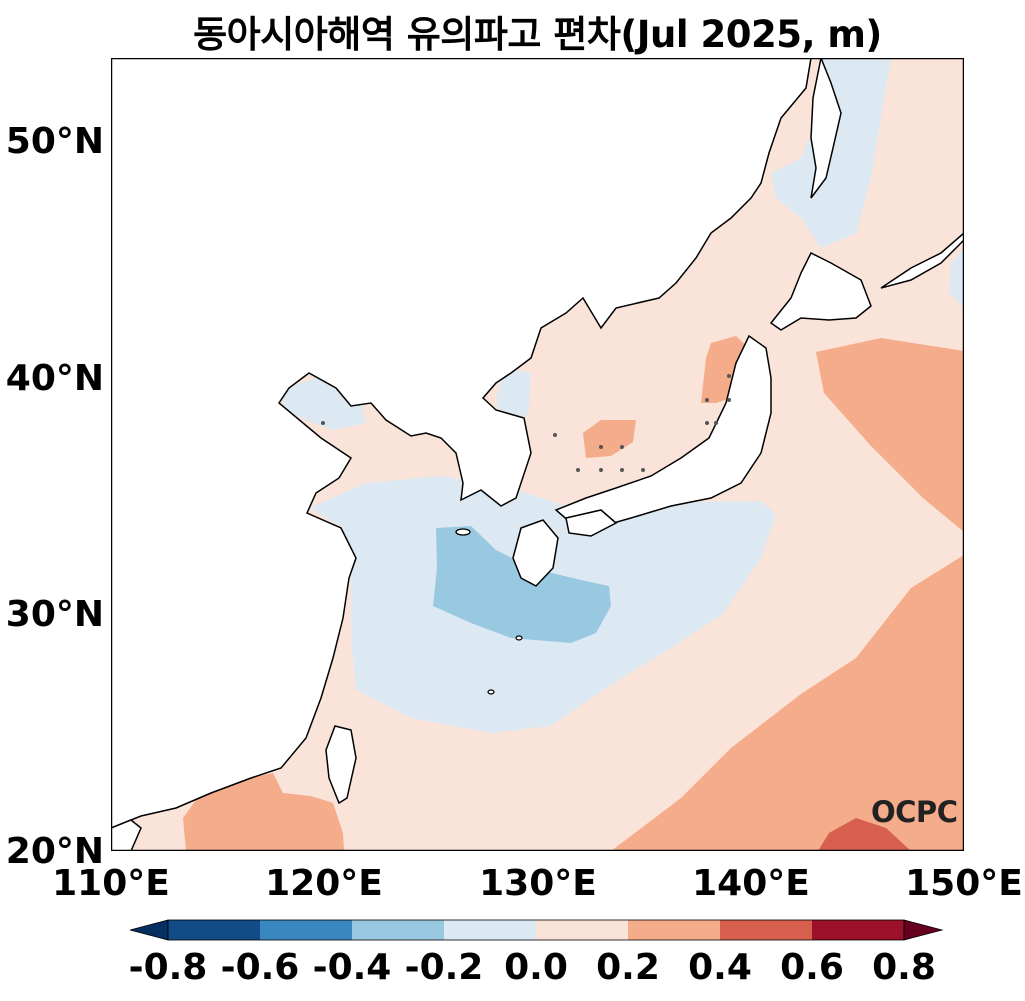  I want to click on land-hainan-coast, so click(126, 835).